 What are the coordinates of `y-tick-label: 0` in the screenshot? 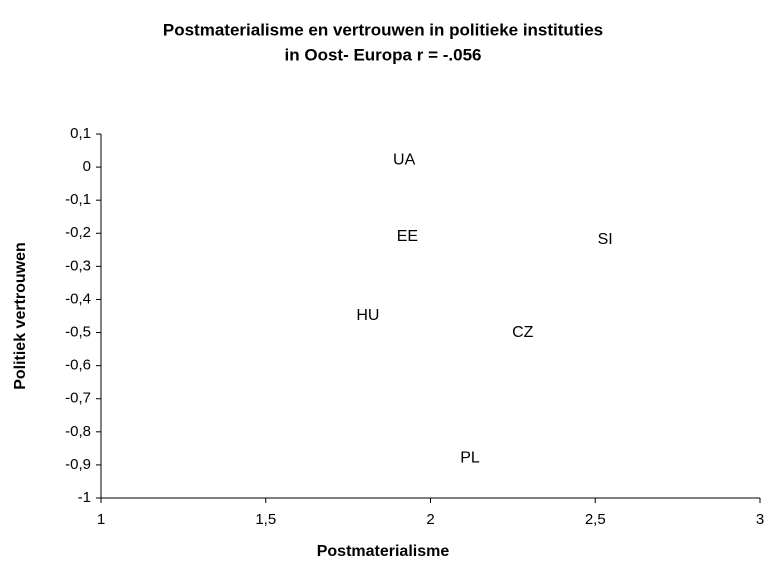 It's located at (87, 166).